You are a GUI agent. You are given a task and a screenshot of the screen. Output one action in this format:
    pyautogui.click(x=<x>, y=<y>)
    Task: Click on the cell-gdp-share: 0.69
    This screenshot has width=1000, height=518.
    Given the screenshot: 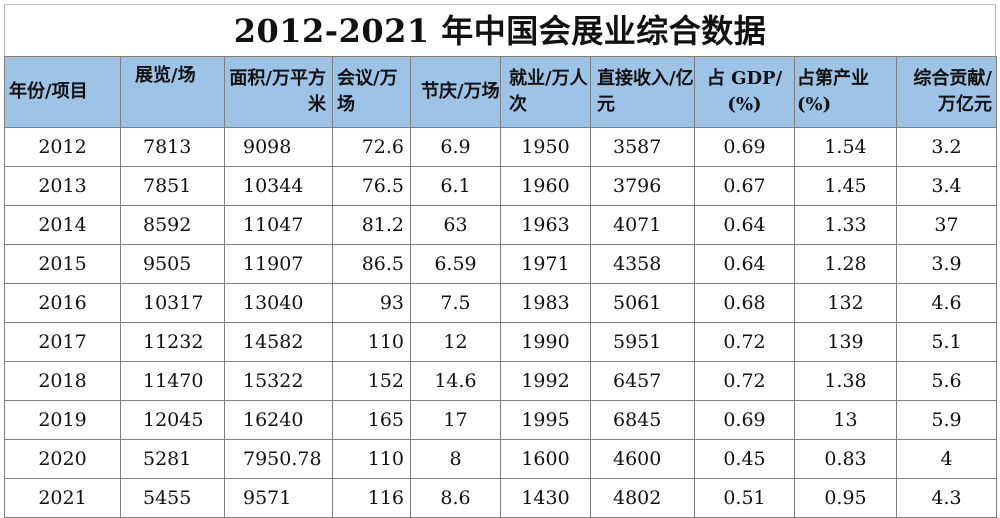 What is the action you would take?
    pyautogui.click(x=744, y=147)
    